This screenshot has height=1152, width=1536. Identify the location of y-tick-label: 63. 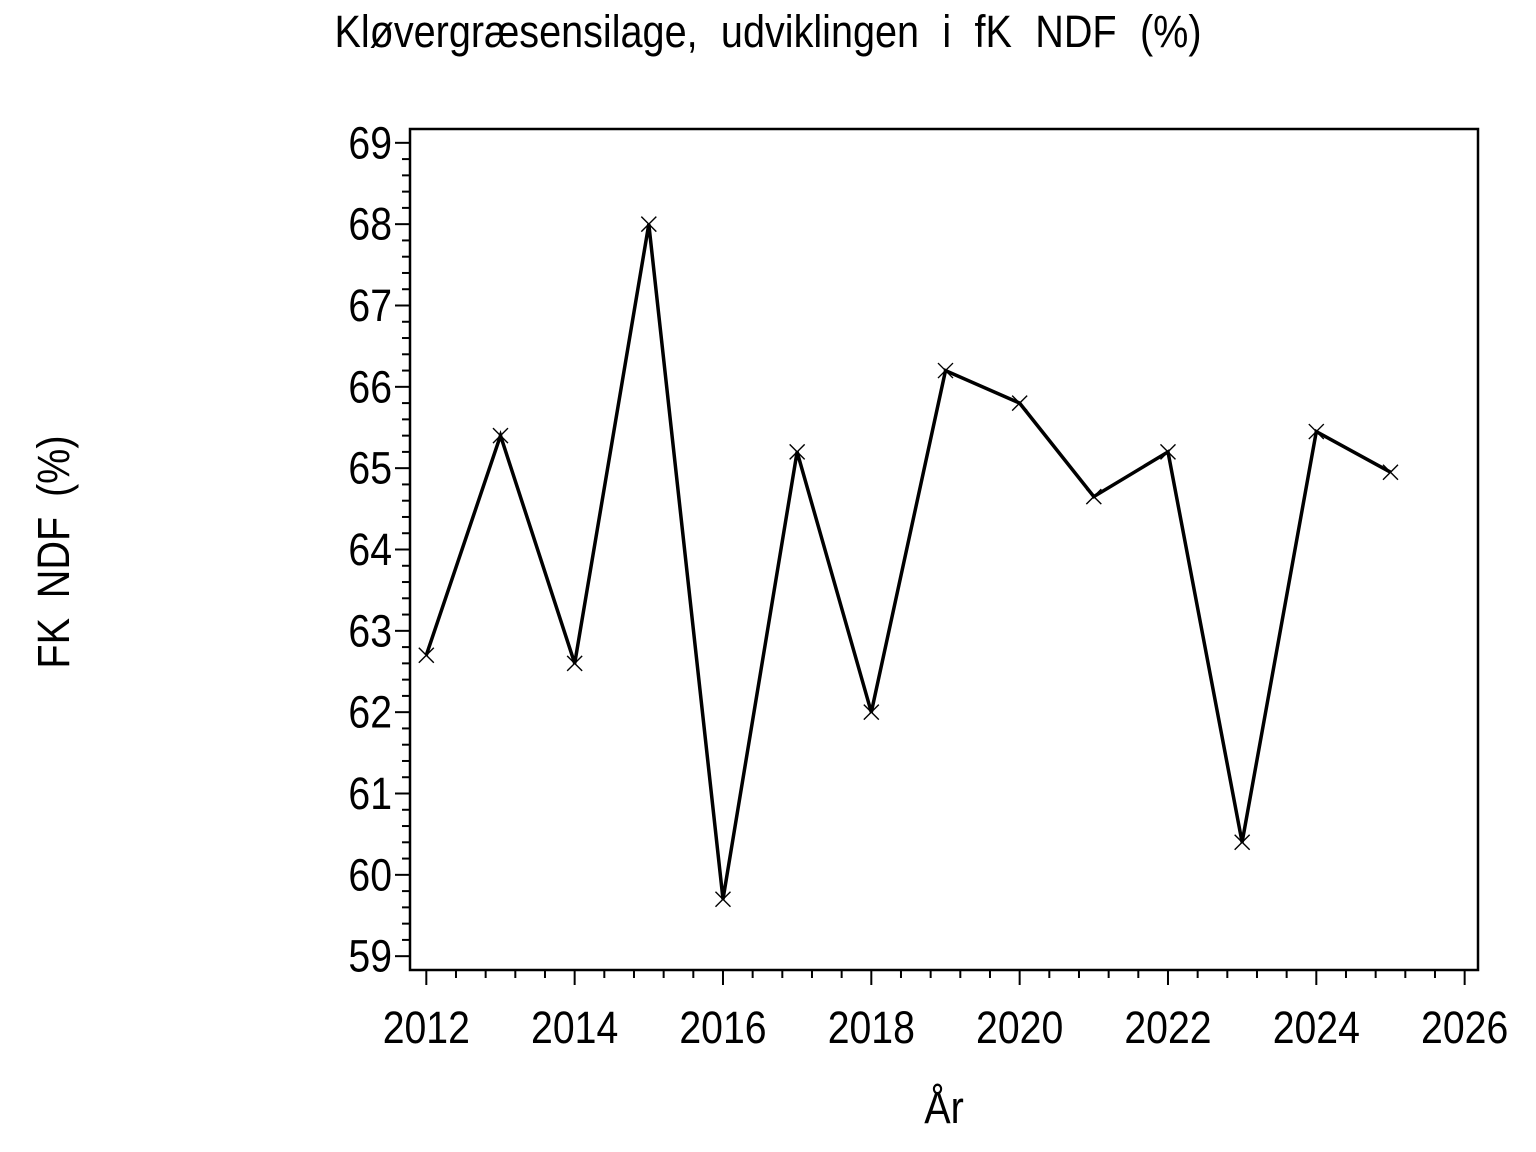
(370, 630).